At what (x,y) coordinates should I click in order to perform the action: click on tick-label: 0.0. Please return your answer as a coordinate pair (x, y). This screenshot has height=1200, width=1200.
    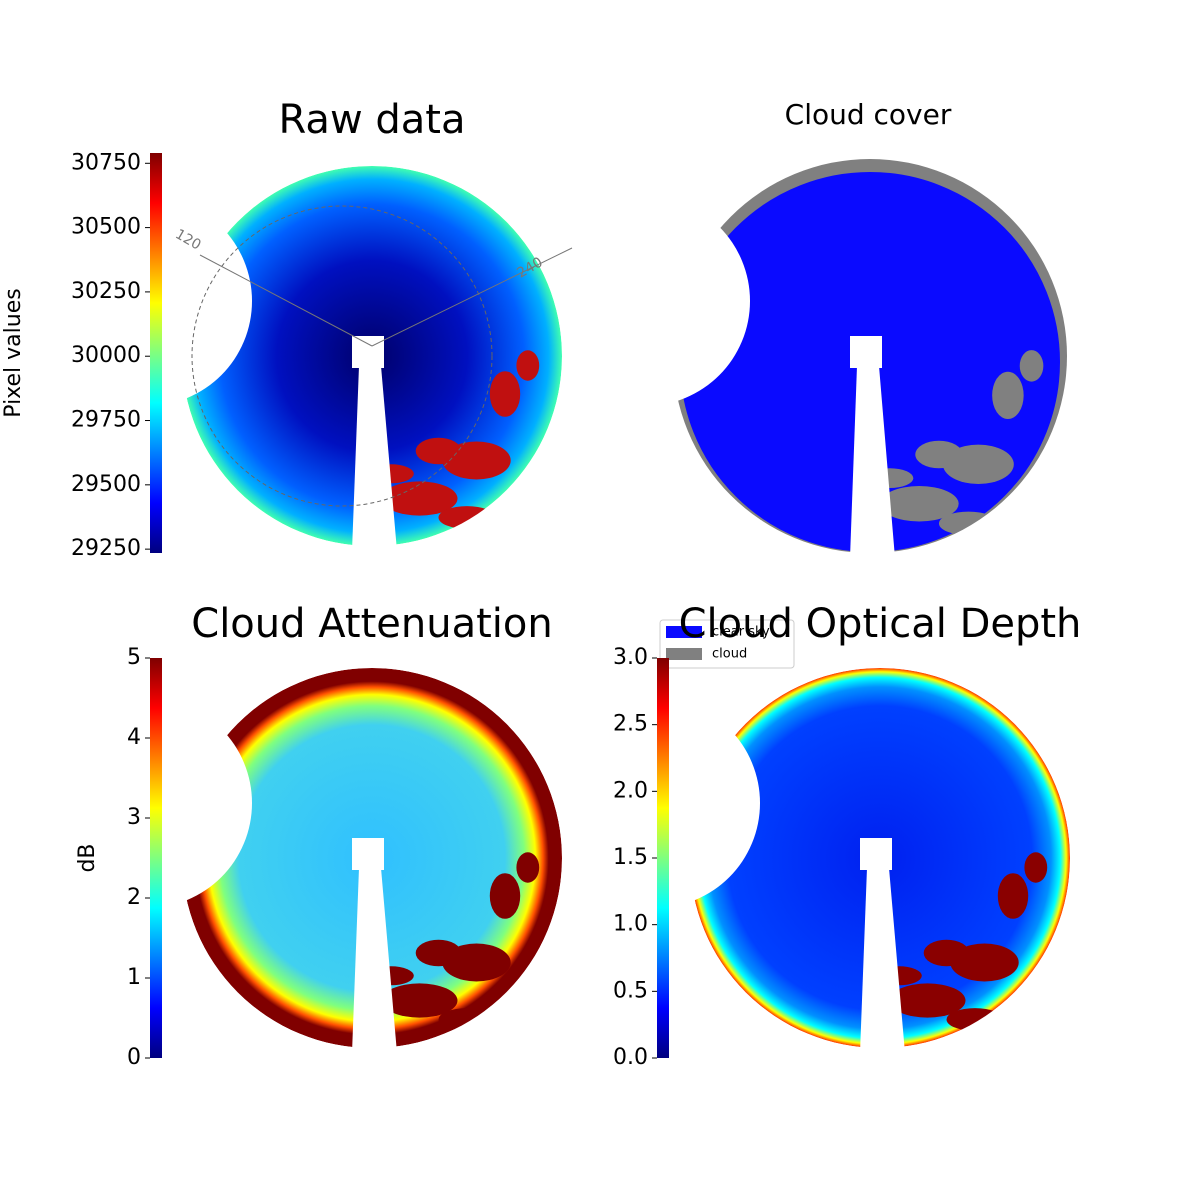
    Looking at the image, I should click on (630, 1057).